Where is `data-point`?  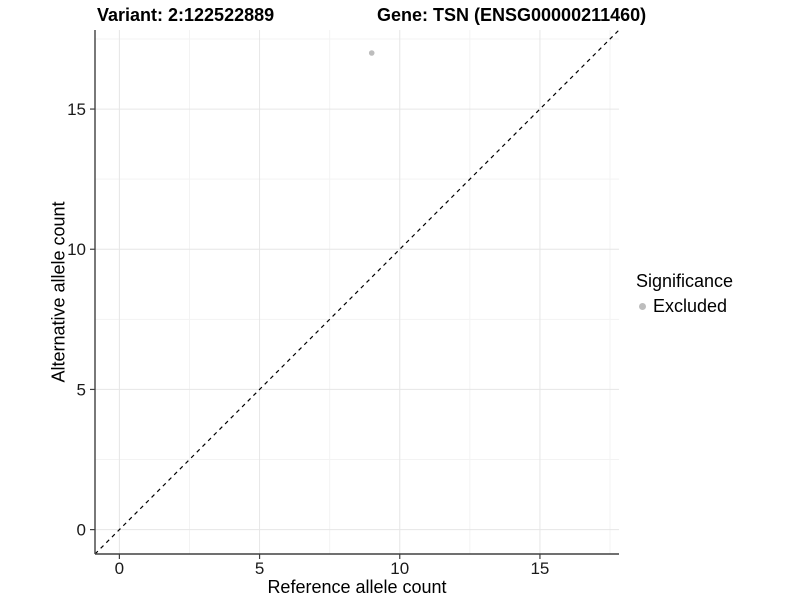
data-point is located at coordinates (371, 53).